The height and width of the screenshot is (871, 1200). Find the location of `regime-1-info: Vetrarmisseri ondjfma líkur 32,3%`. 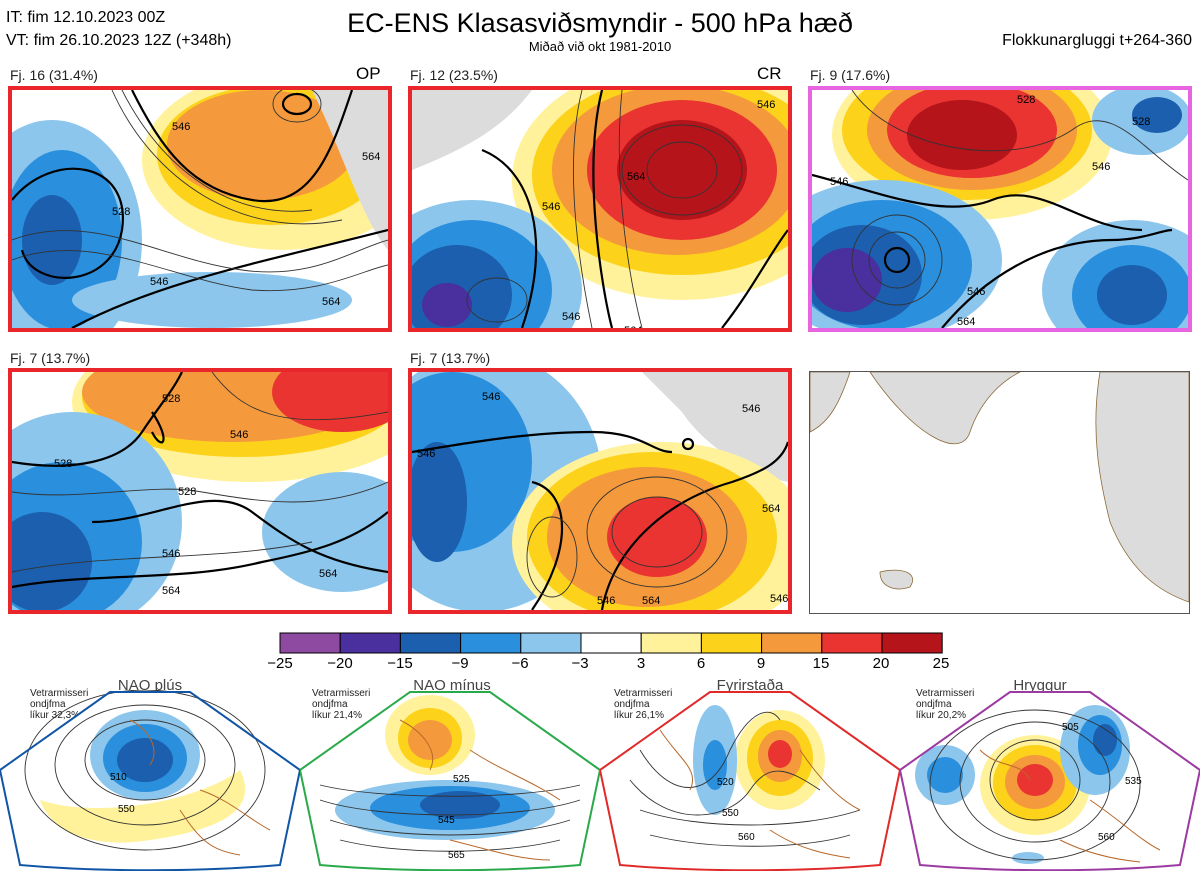

regime-1-info: Vetrarmisseri ondjfma líkur 32,3% is located at coordinates (59, 704).